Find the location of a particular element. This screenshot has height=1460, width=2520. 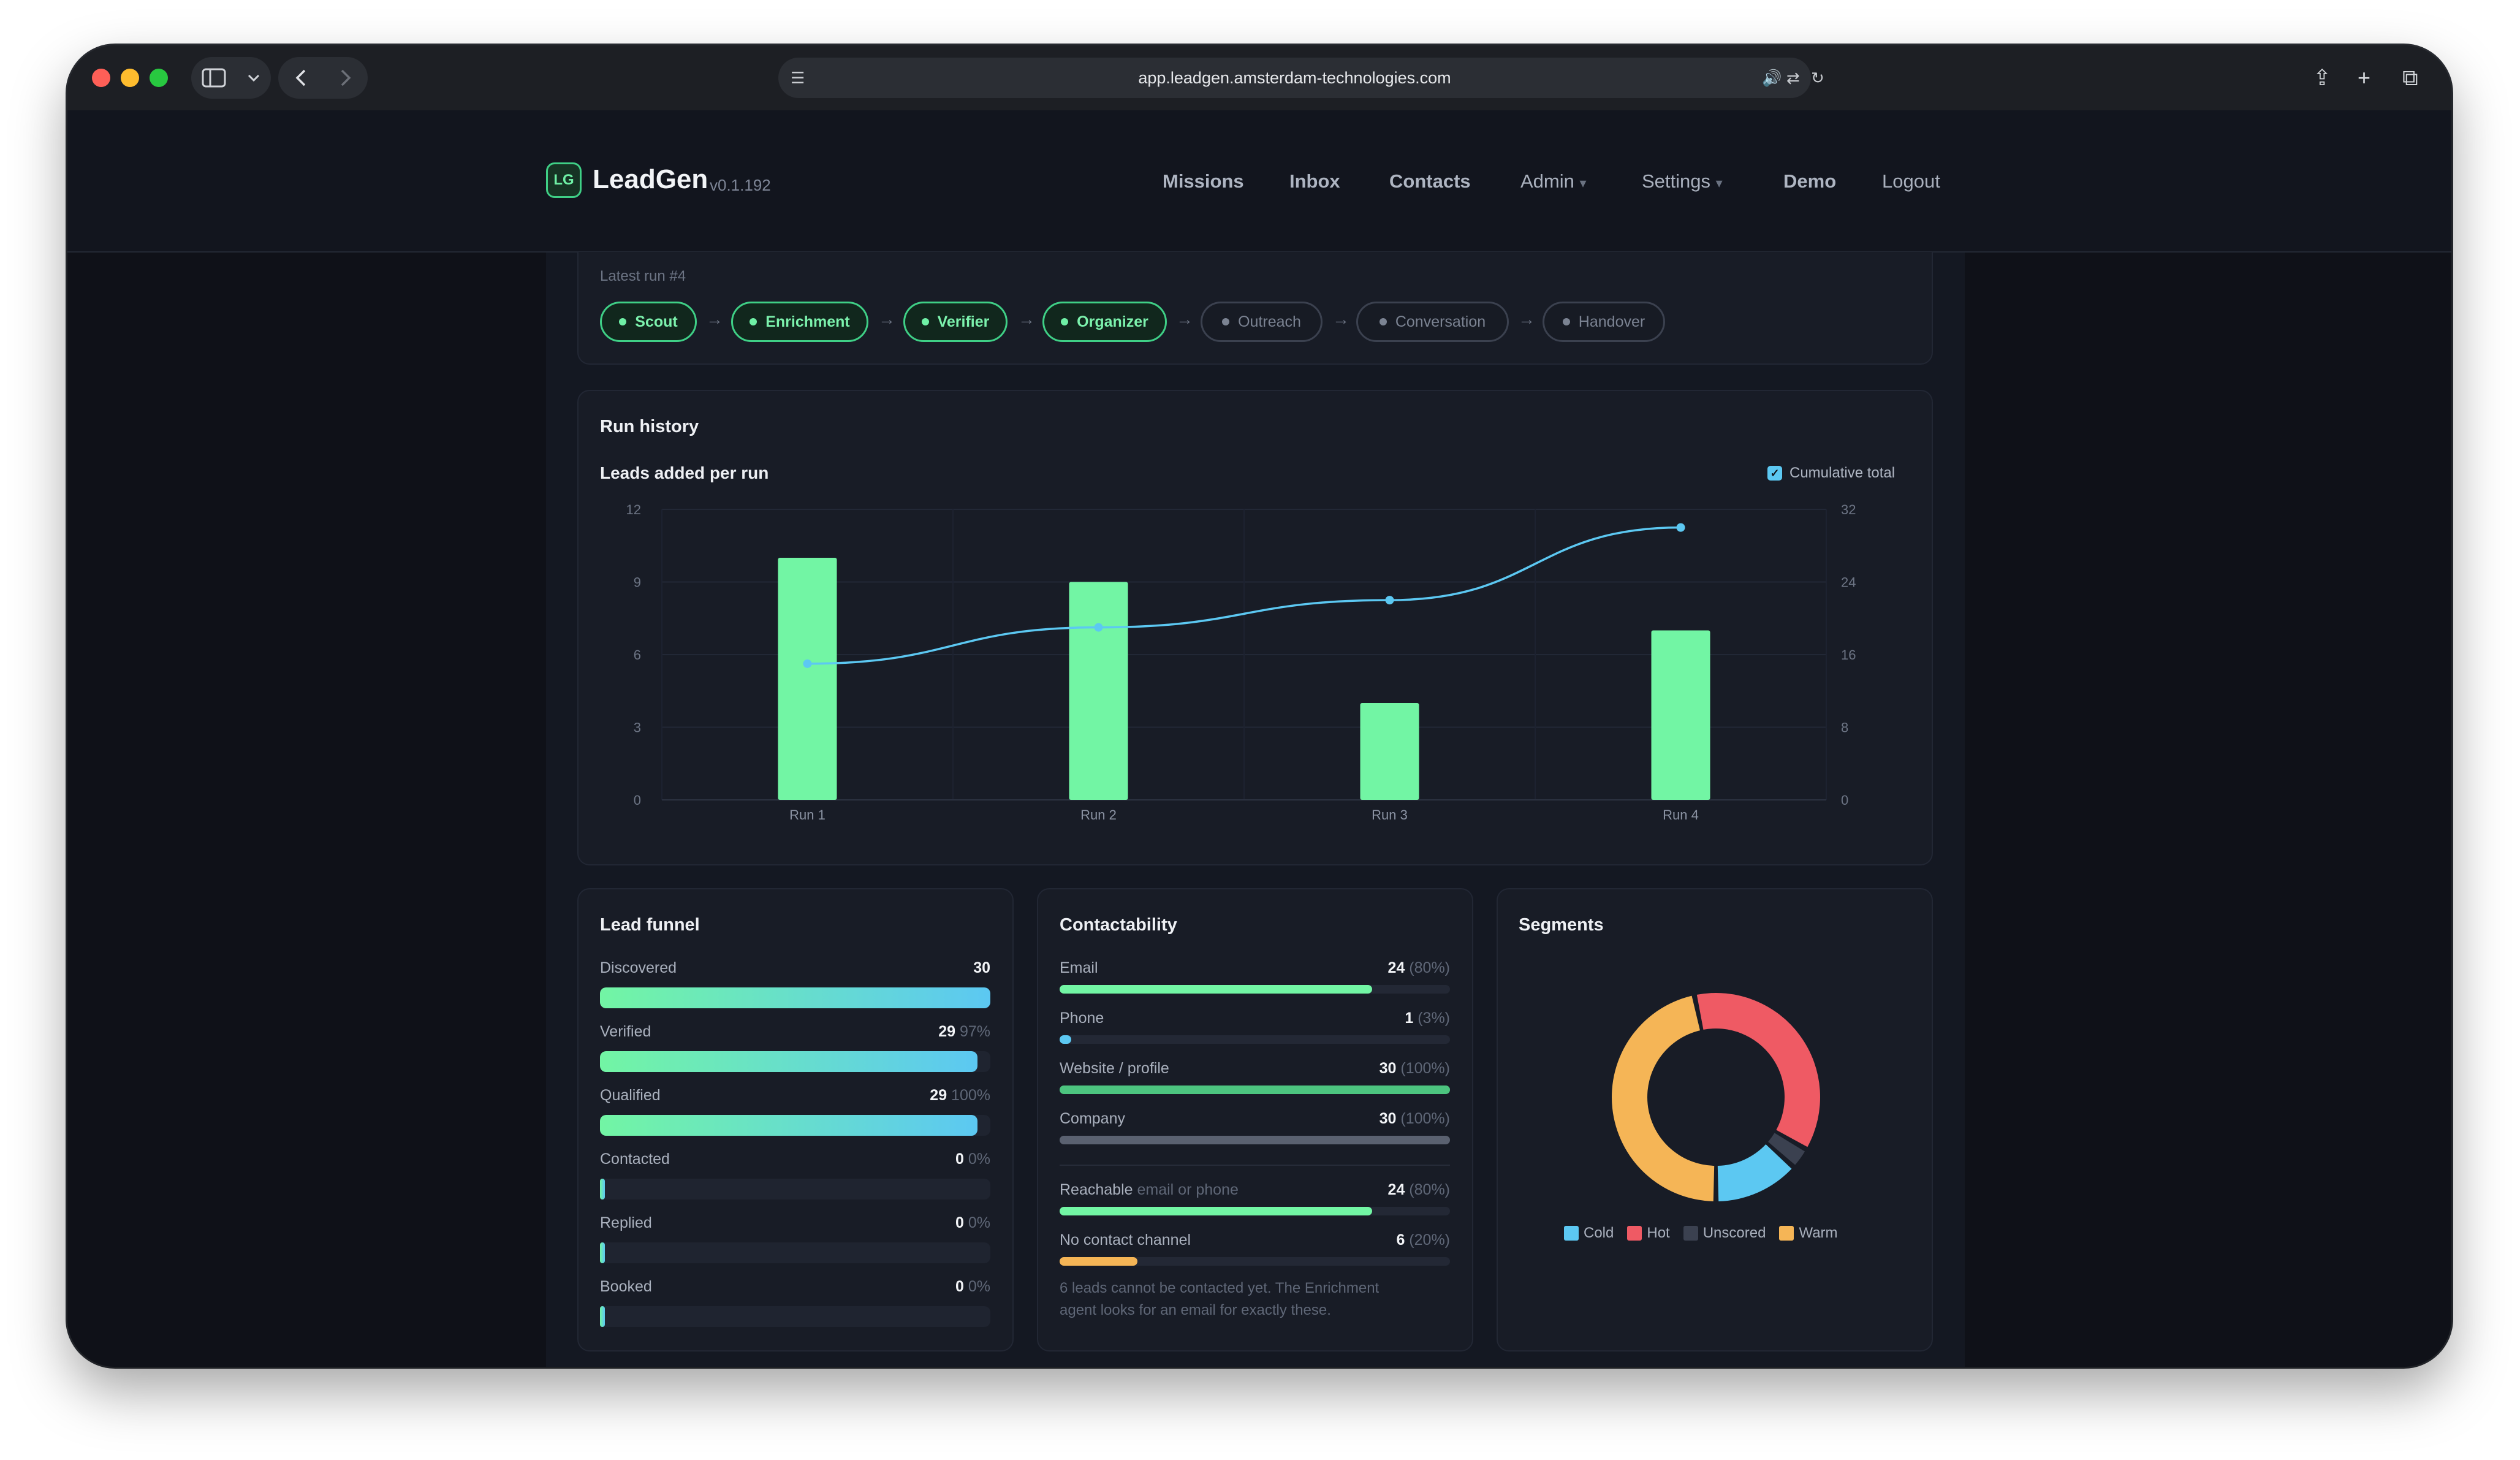

legend-item: Warm is located at coordinates (1808, 1233).